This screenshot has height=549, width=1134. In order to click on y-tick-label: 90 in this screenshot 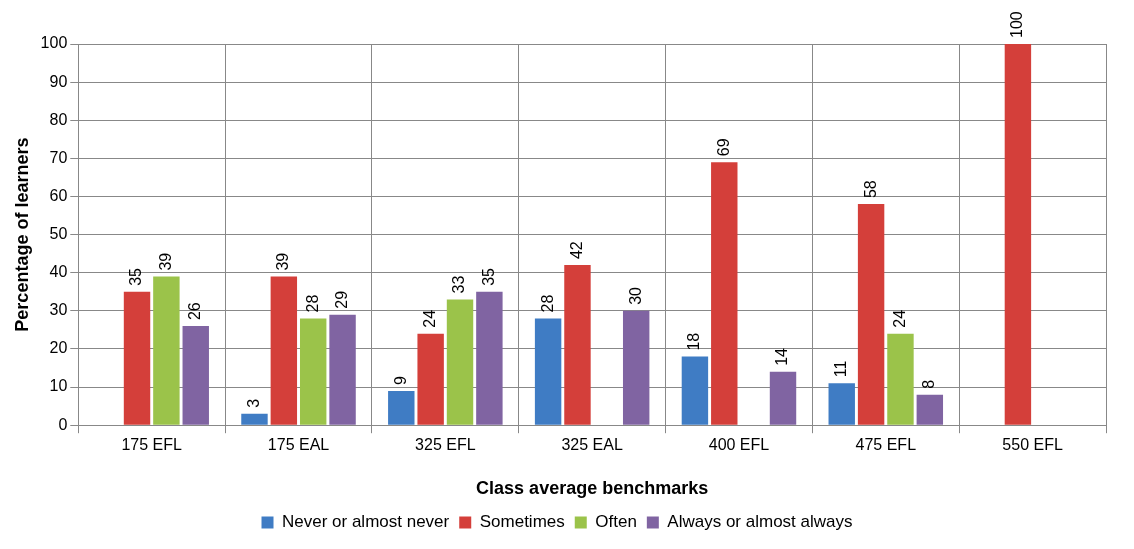, I will do `click(58, 81)`.